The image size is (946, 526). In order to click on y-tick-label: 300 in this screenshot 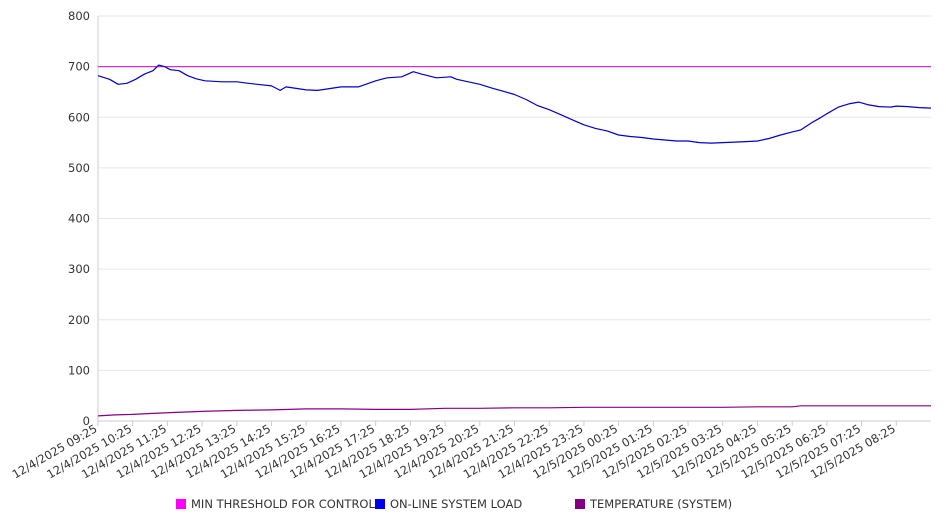, I will do `click(79, 269)`.